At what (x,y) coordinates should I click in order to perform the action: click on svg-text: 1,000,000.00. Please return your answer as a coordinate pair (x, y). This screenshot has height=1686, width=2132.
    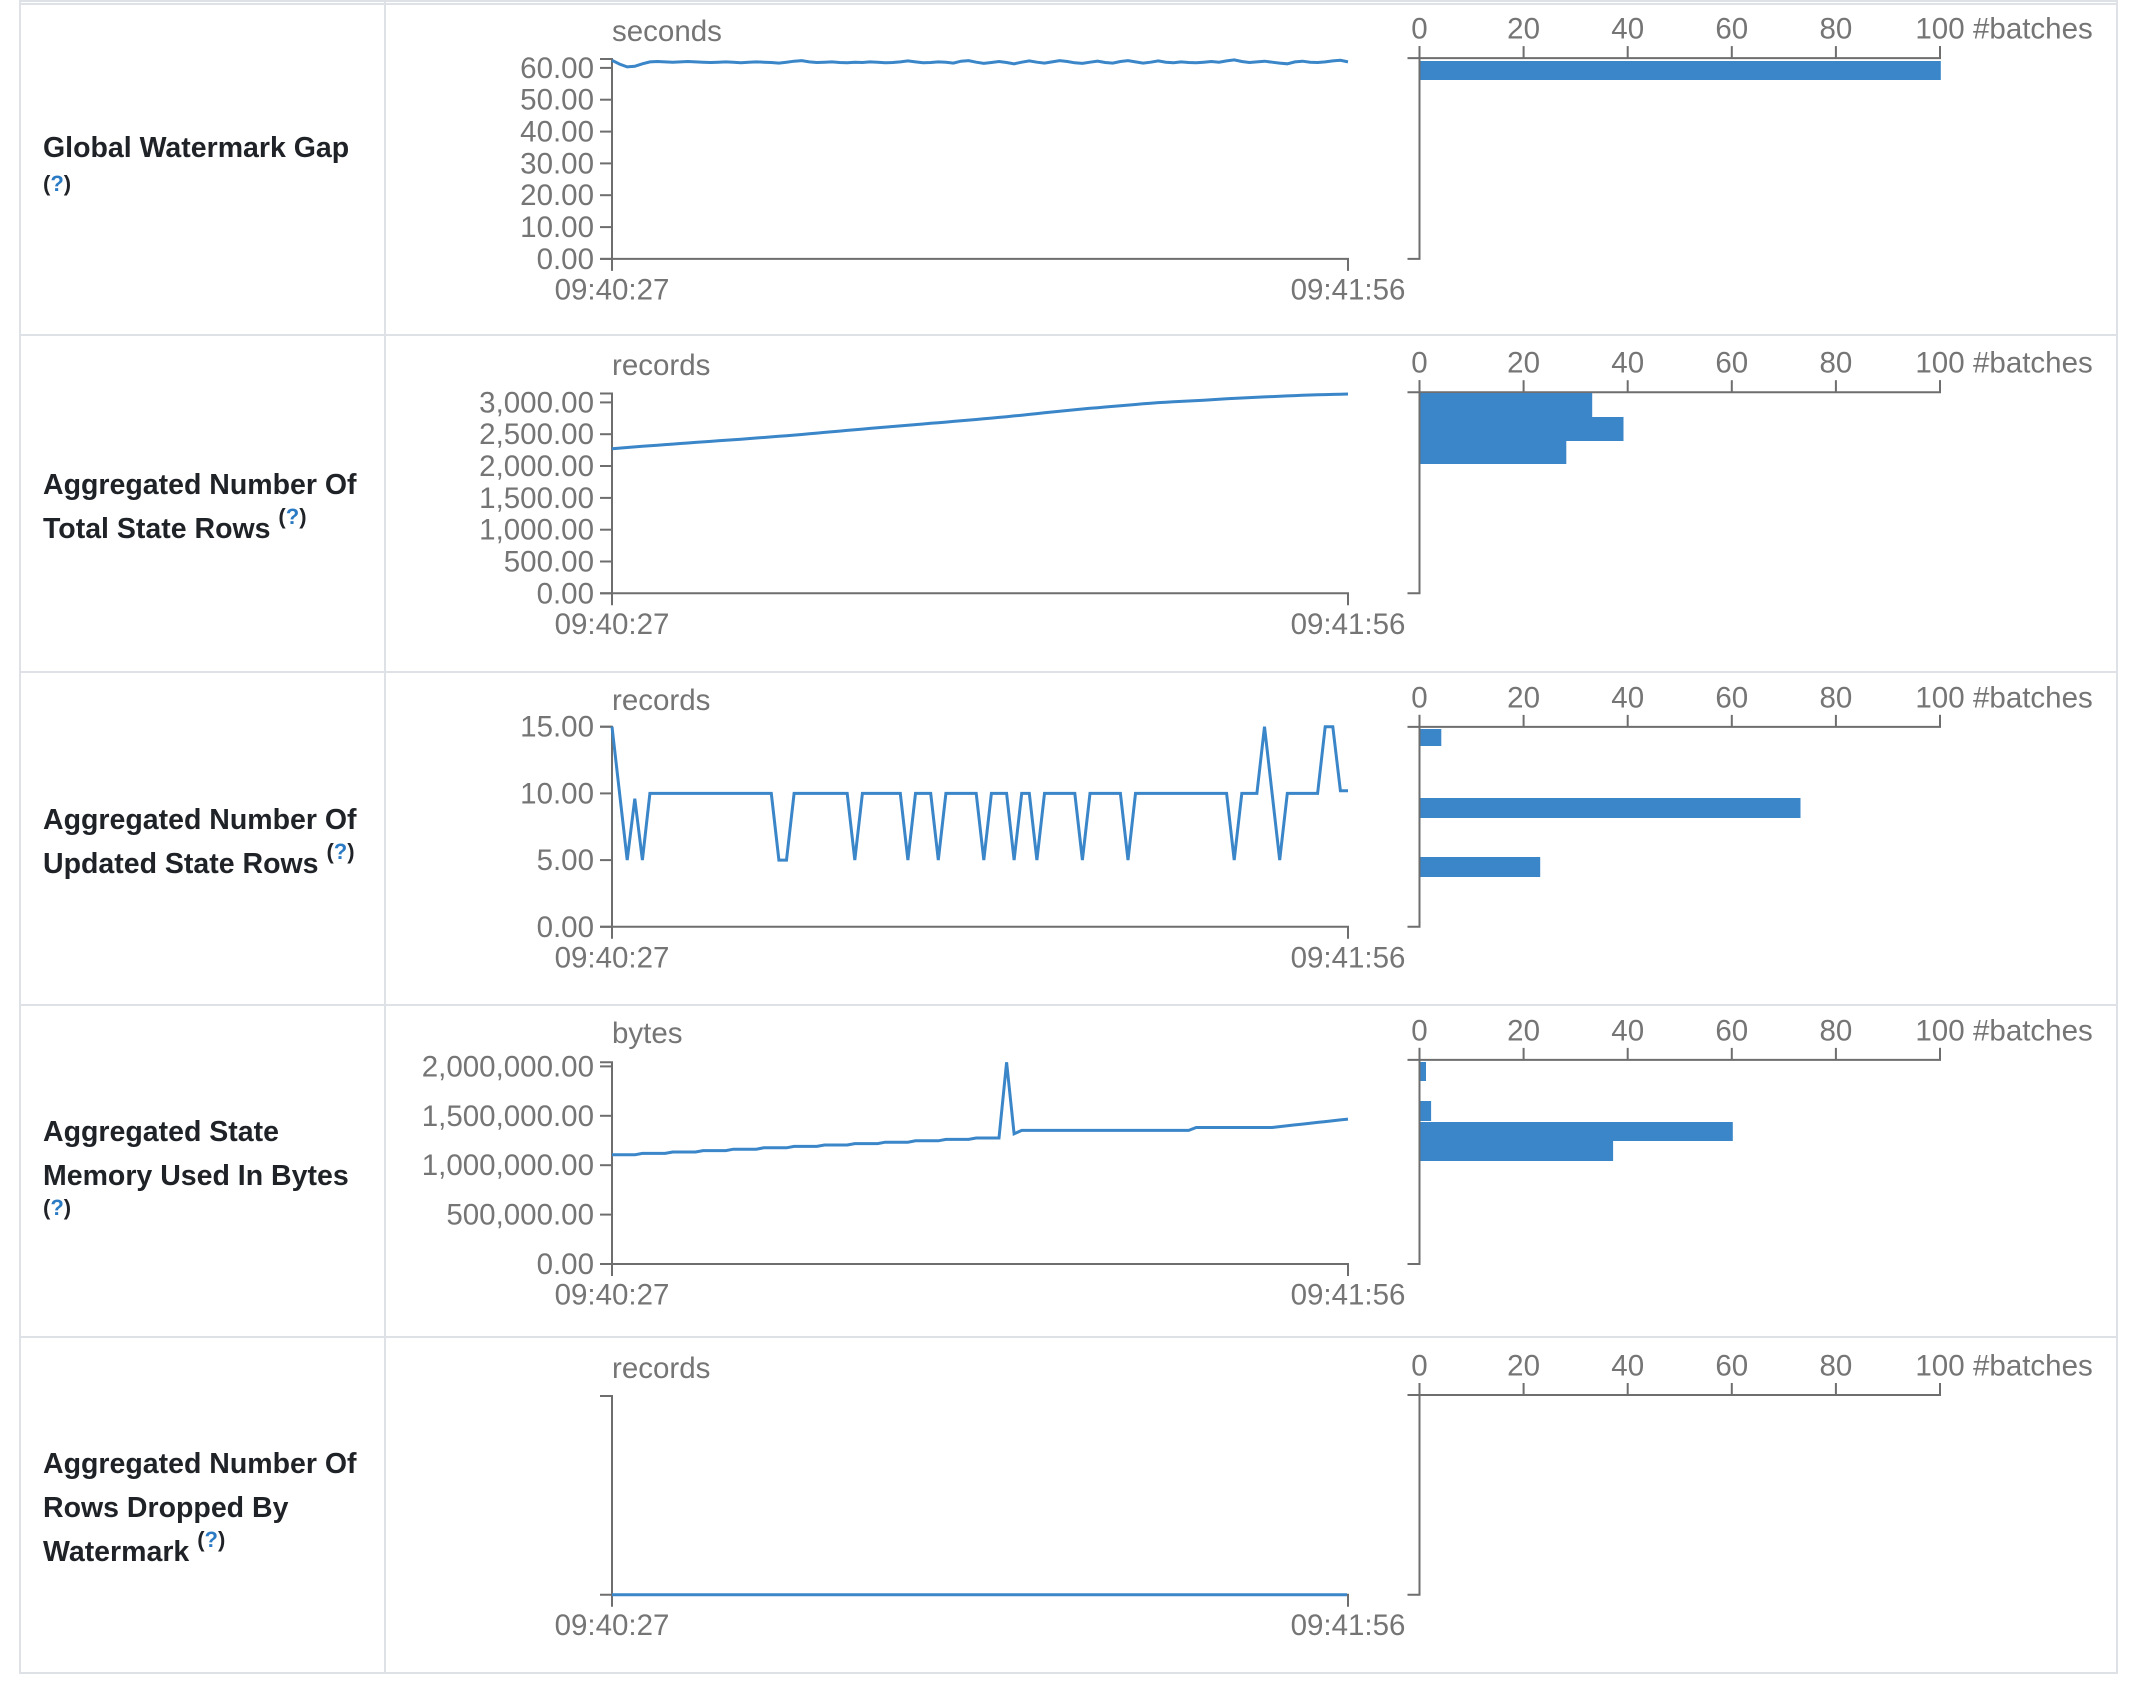
    Looking at the image, I should click on (508, 1165).